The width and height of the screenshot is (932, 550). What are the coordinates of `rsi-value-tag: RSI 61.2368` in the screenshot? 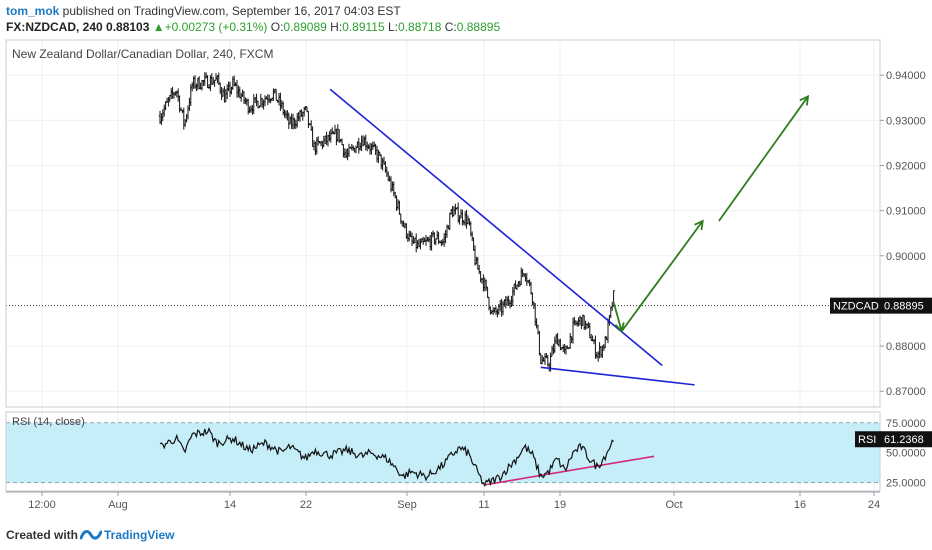 It's located at (893, 439).